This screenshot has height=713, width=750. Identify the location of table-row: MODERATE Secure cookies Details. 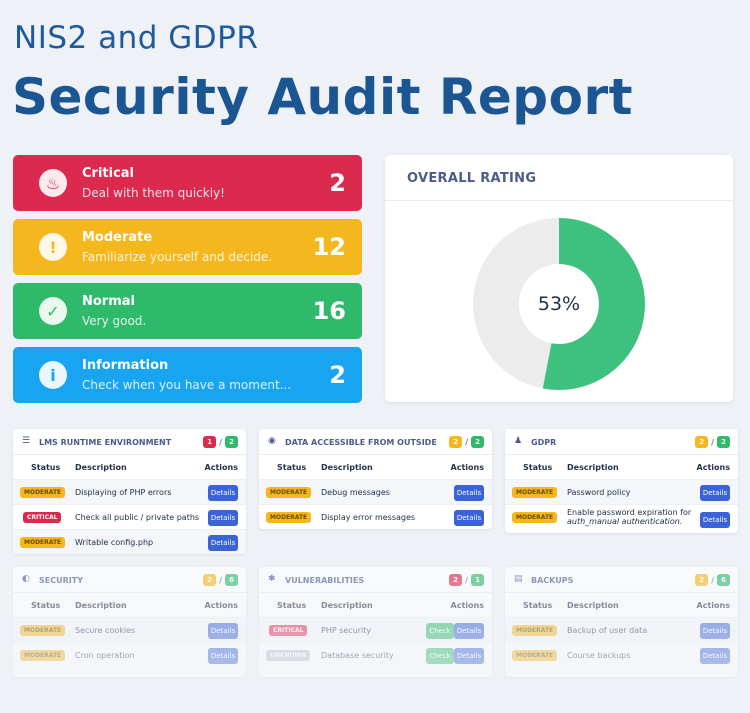
(129, 629).